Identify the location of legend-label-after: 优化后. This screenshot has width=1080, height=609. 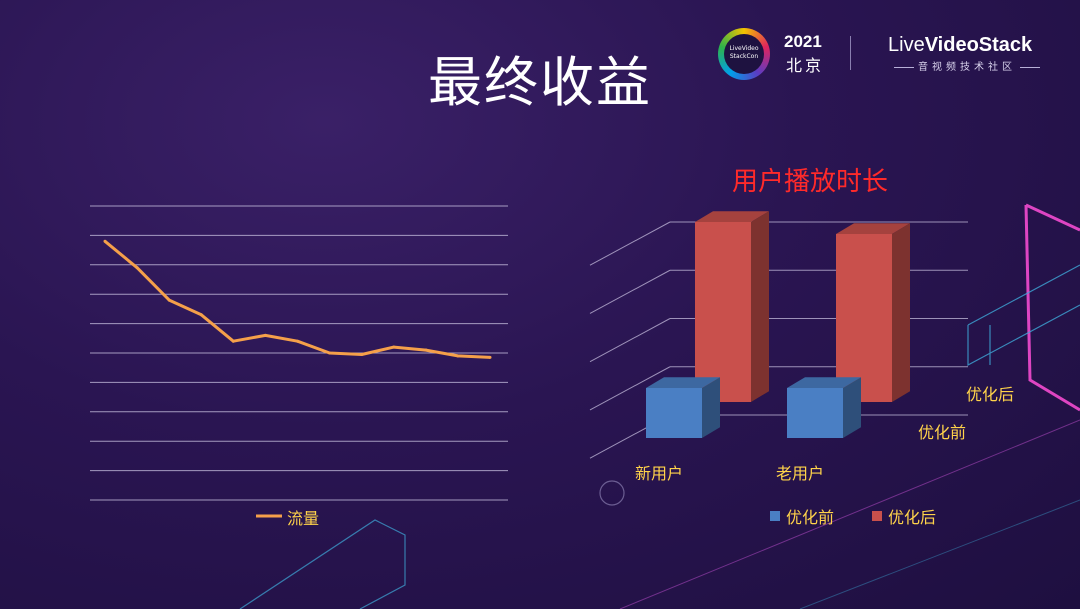
(912, 517).